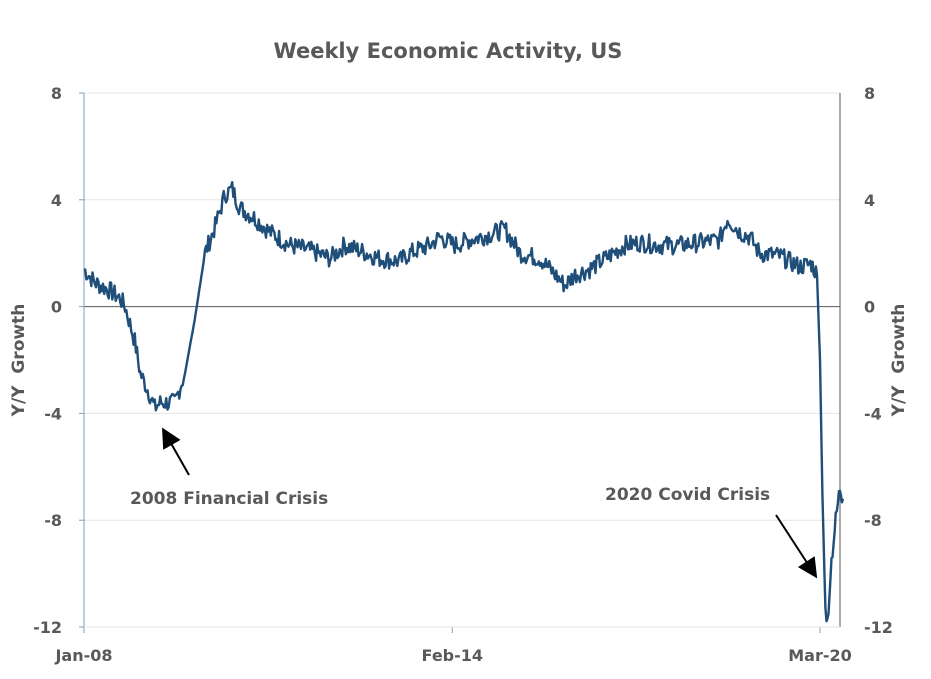  What do you see at coordinates (453, 655) in the screenshot?
I see `x-tick-label: Feb-14` at bounding box center [453, 655].